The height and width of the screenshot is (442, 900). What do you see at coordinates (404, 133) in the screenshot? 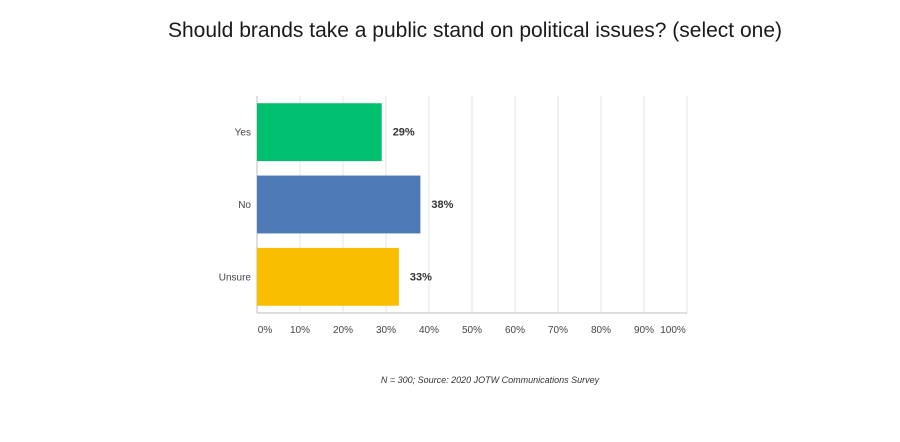
I see `data-label: 29%` at bounding box center [404, 133].